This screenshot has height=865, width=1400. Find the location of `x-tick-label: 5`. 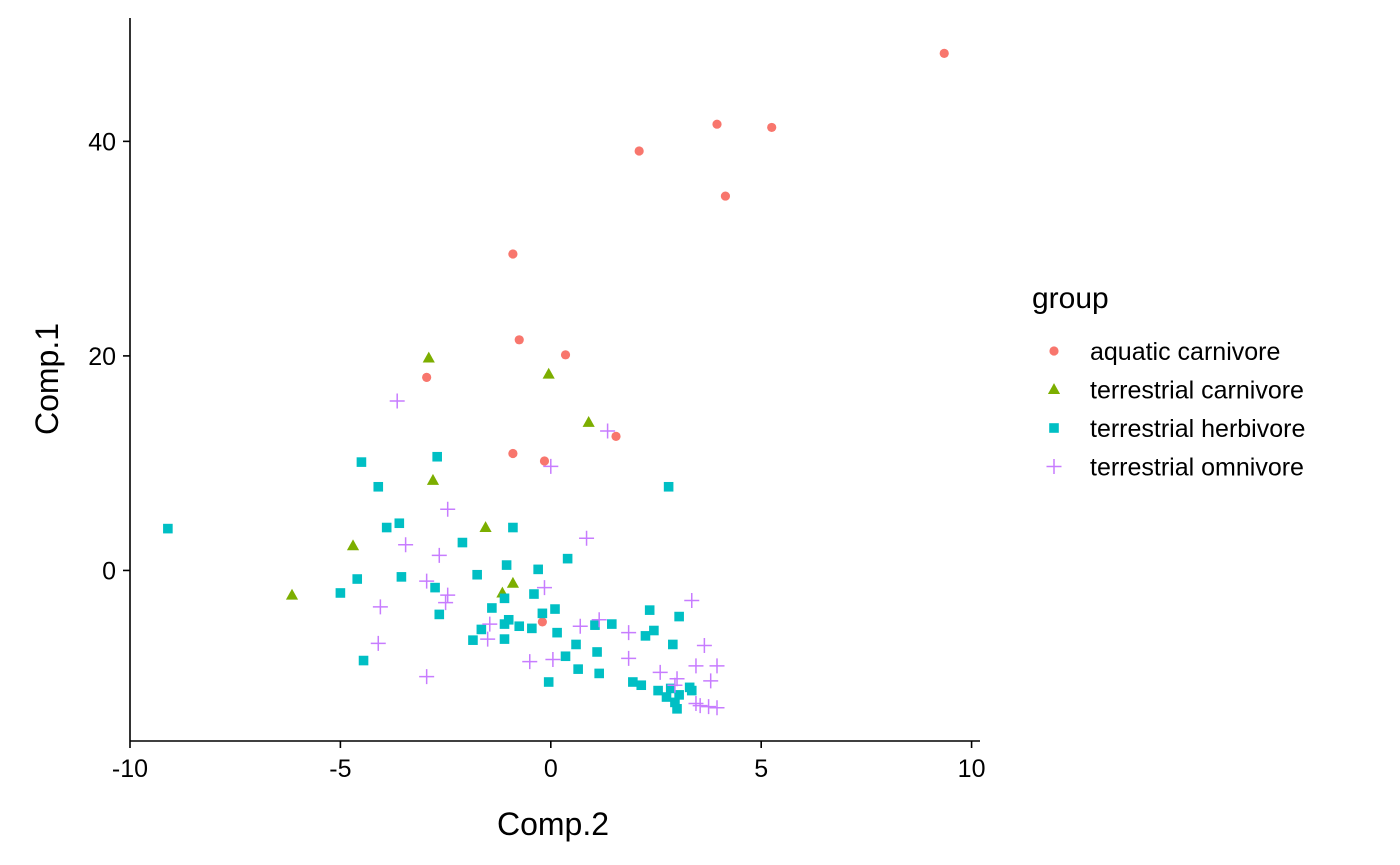

x-tick-label: 5 is located at coordinates (761, 769).